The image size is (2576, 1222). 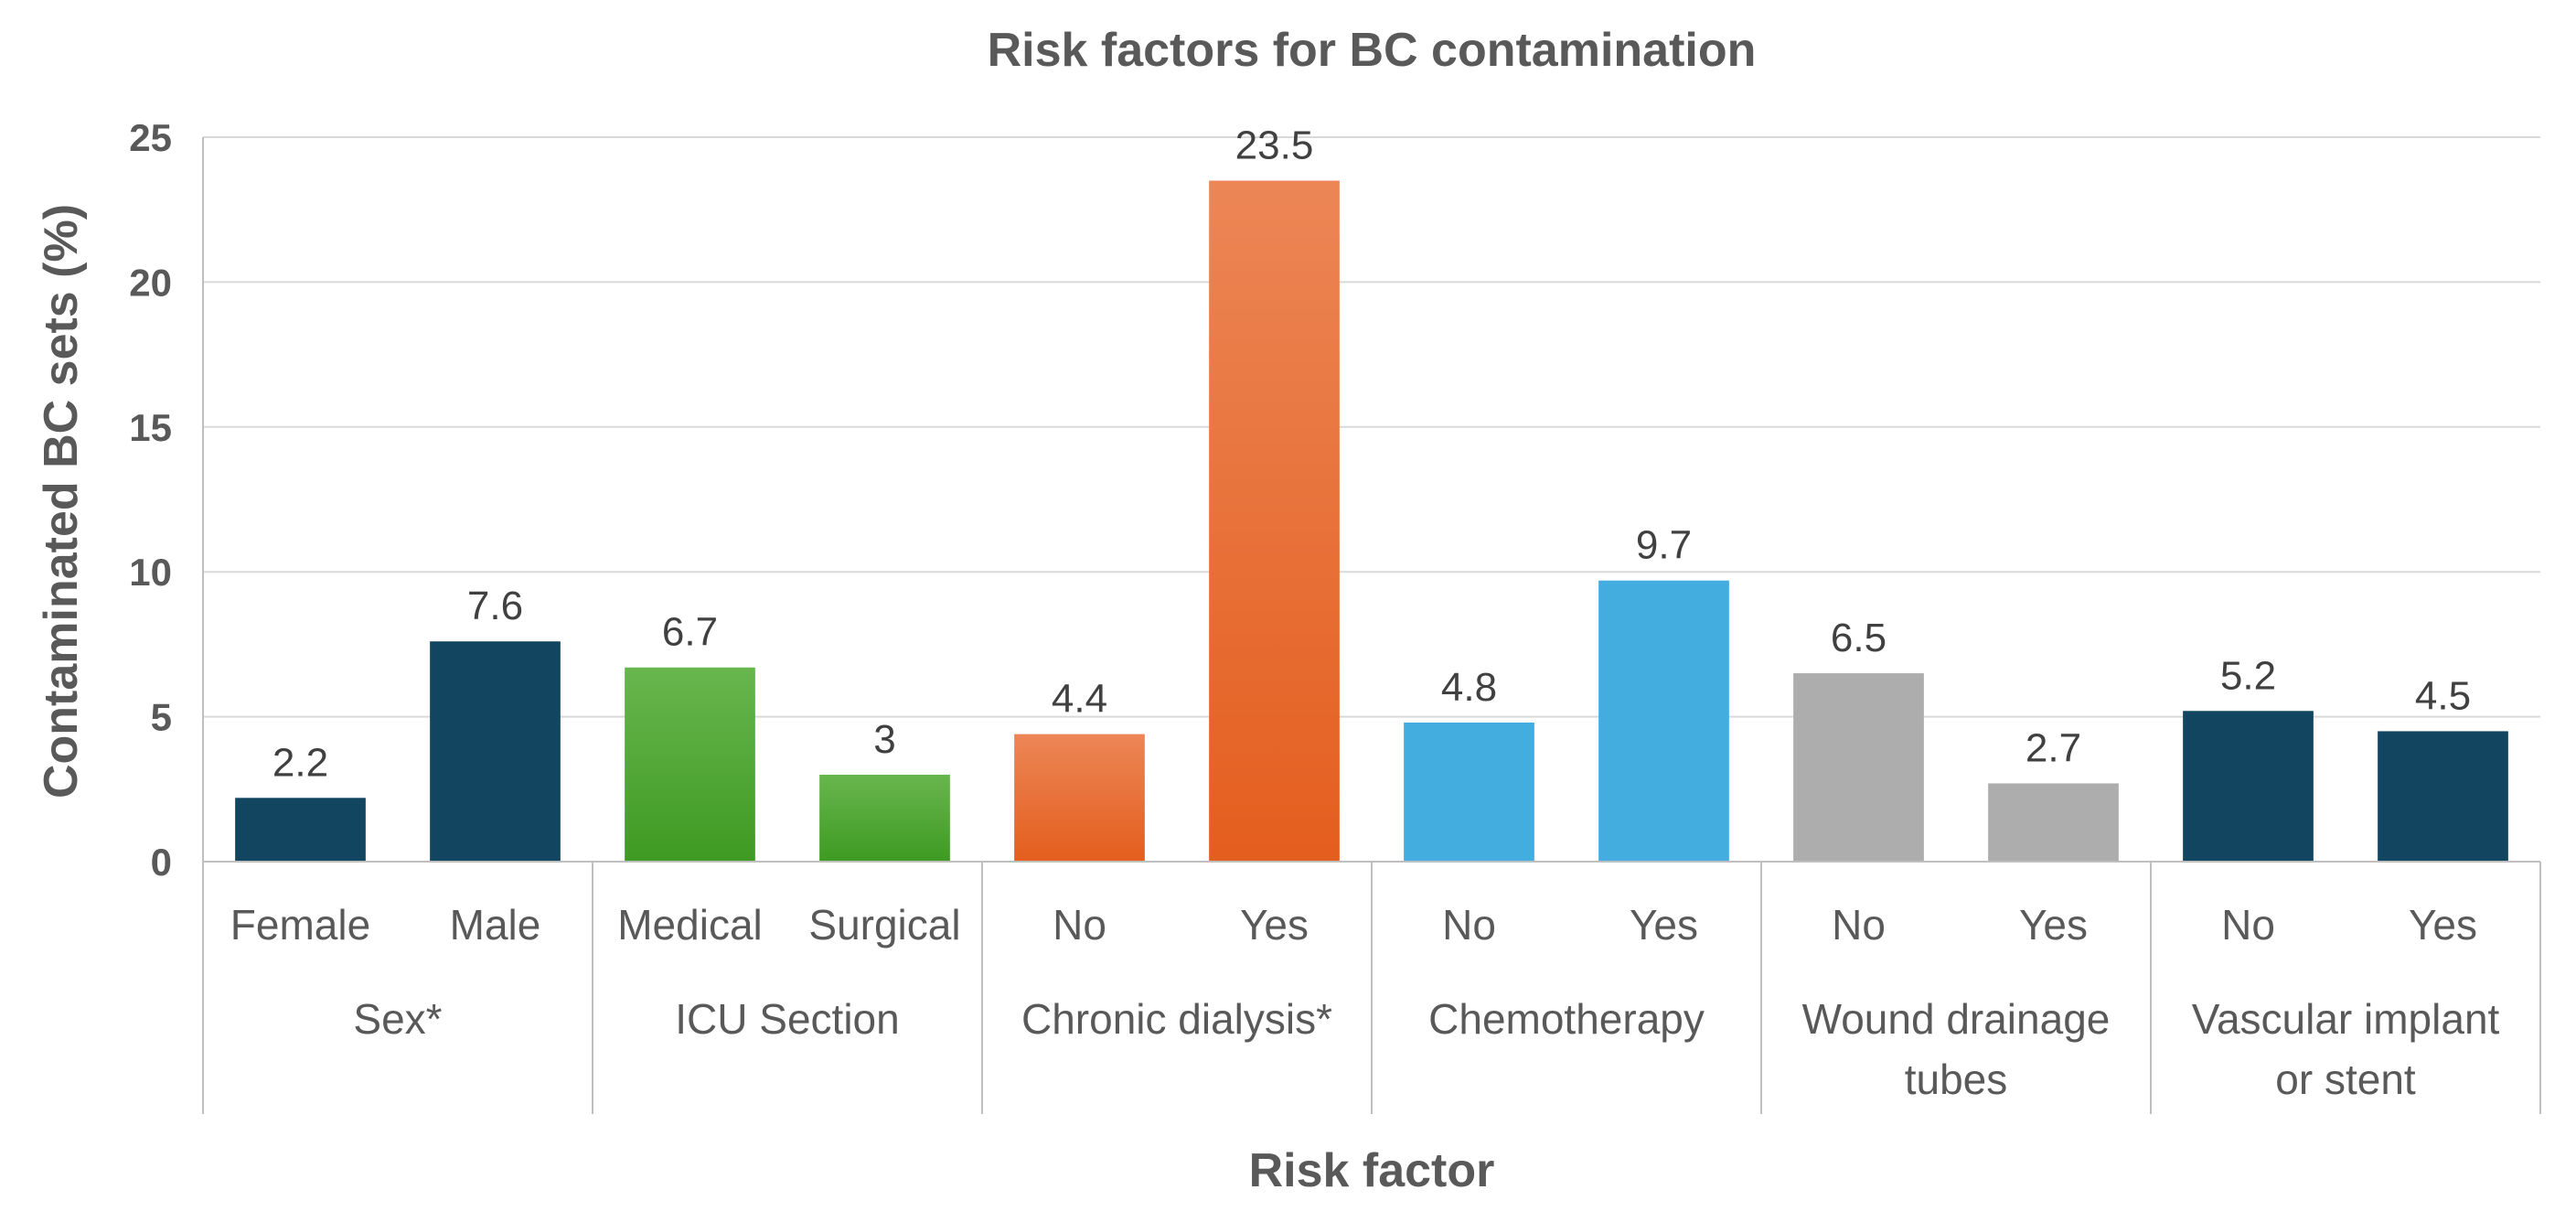 I want to click on data-label: 4.8, so click(x=1469, y=687).